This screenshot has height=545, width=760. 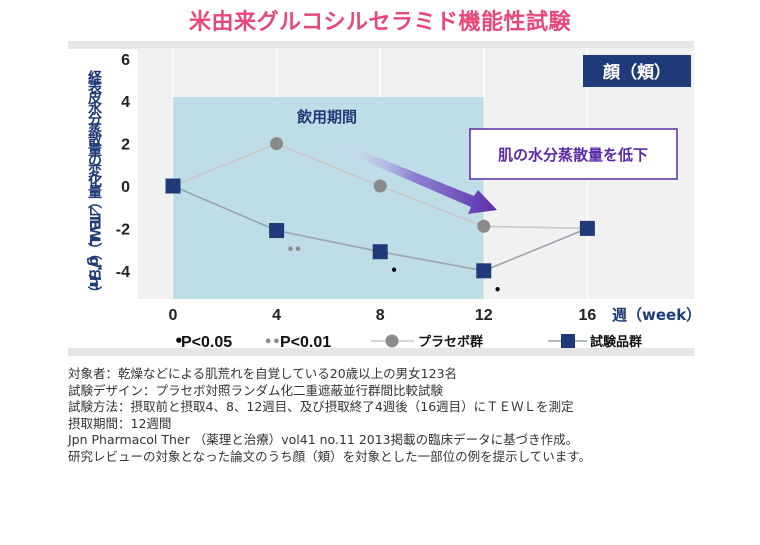 I want to click on top-band, so click(x=381, y=45).